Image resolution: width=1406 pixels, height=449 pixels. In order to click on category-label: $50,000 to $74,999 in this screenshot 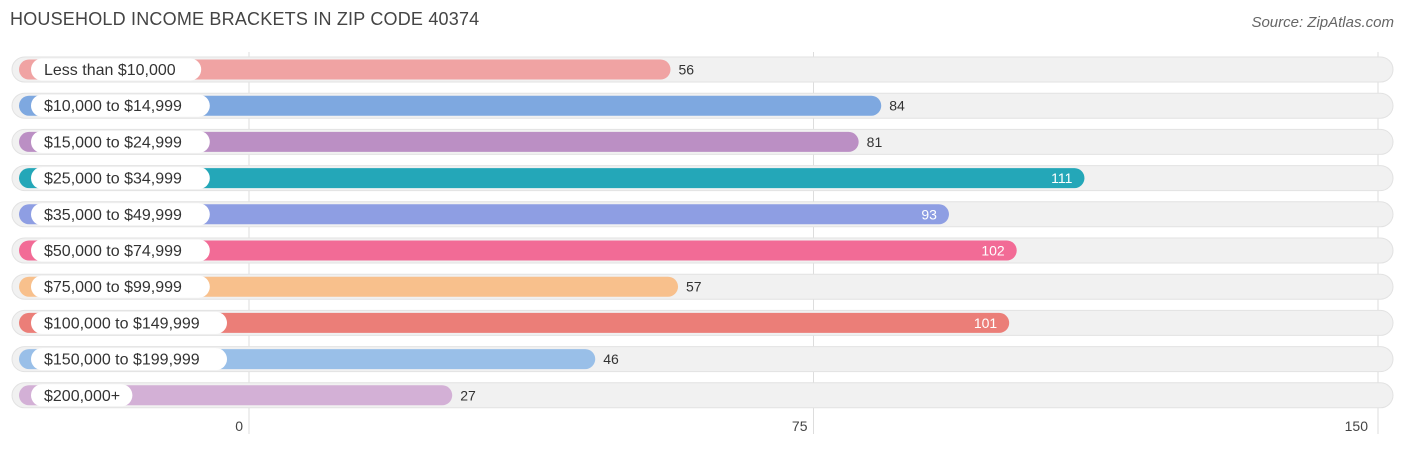, I will do `click(113, 251)`.